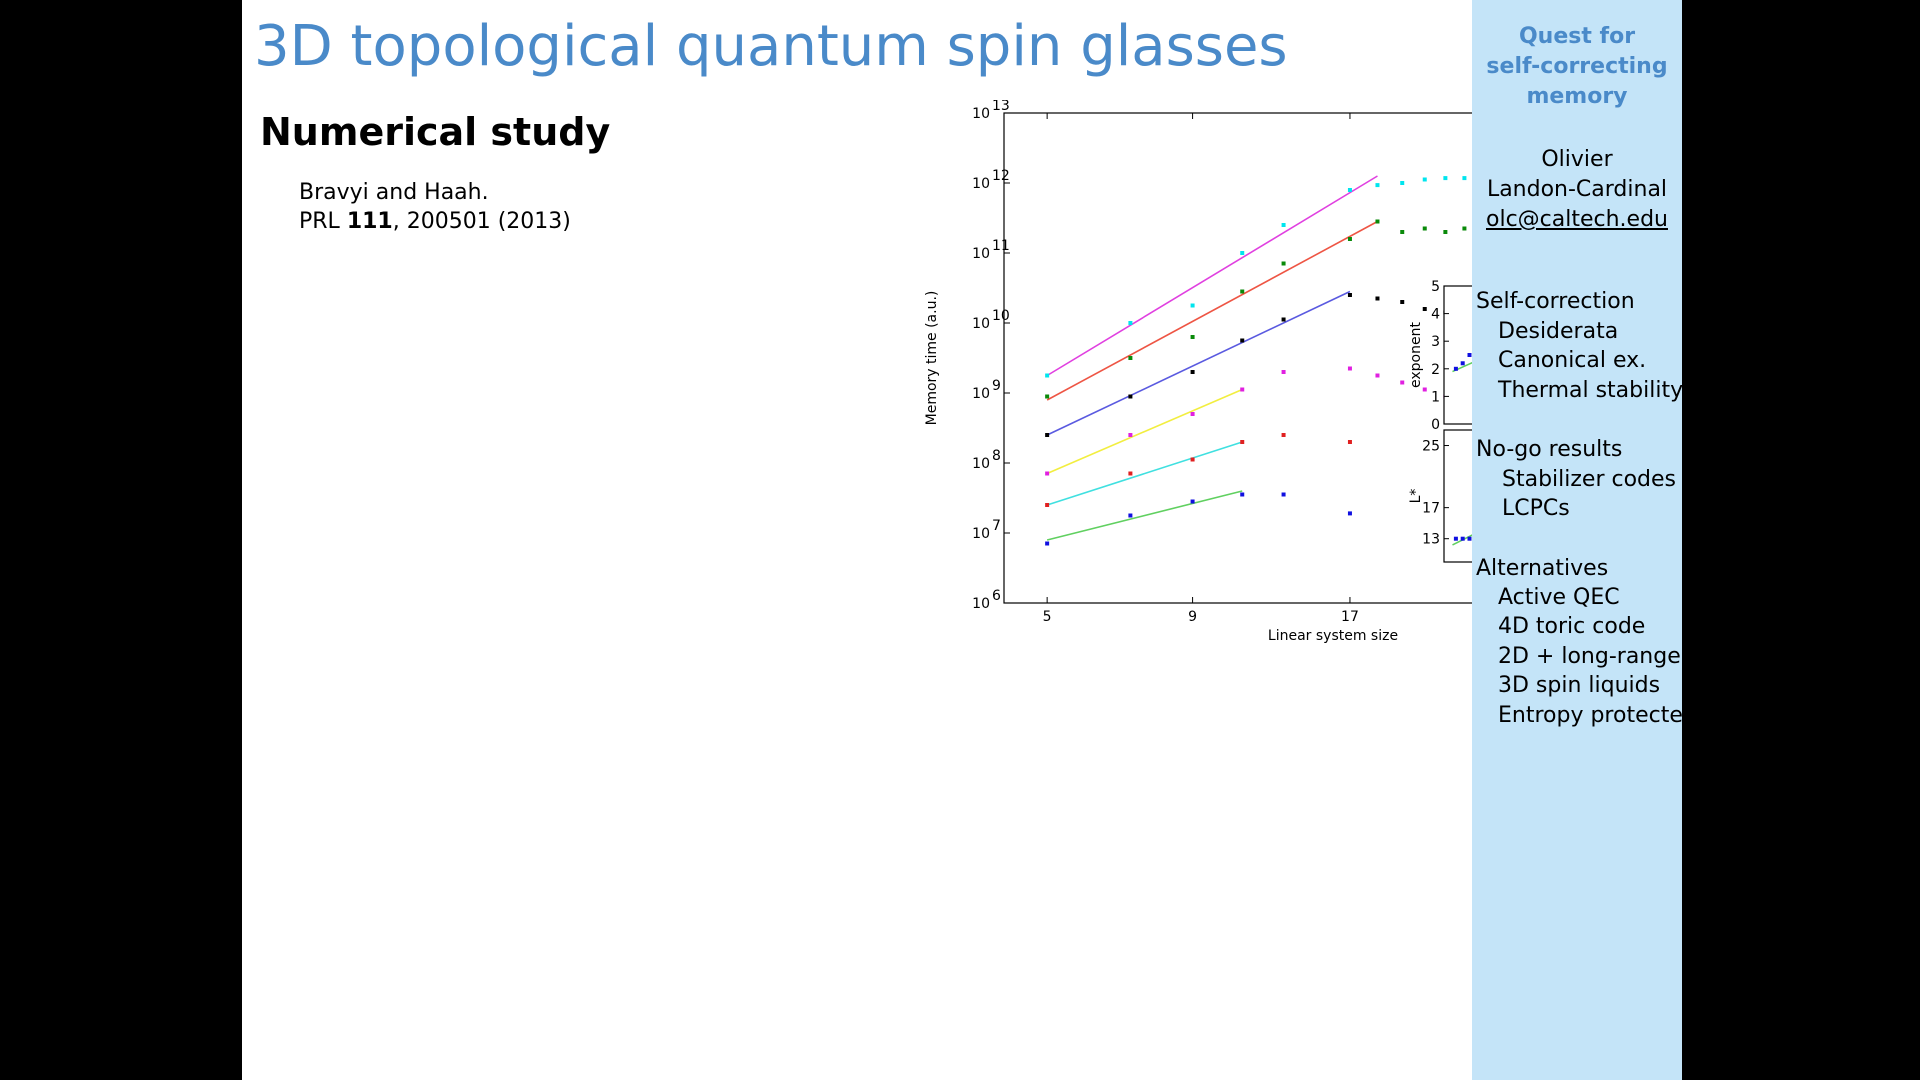 The width and height of the screenshot is (1920, 1080). What do you see at coordinates (1001, 176) in the screenshot?
I see `y-tick-exponent: 12` at bounding box center [1001, 176].